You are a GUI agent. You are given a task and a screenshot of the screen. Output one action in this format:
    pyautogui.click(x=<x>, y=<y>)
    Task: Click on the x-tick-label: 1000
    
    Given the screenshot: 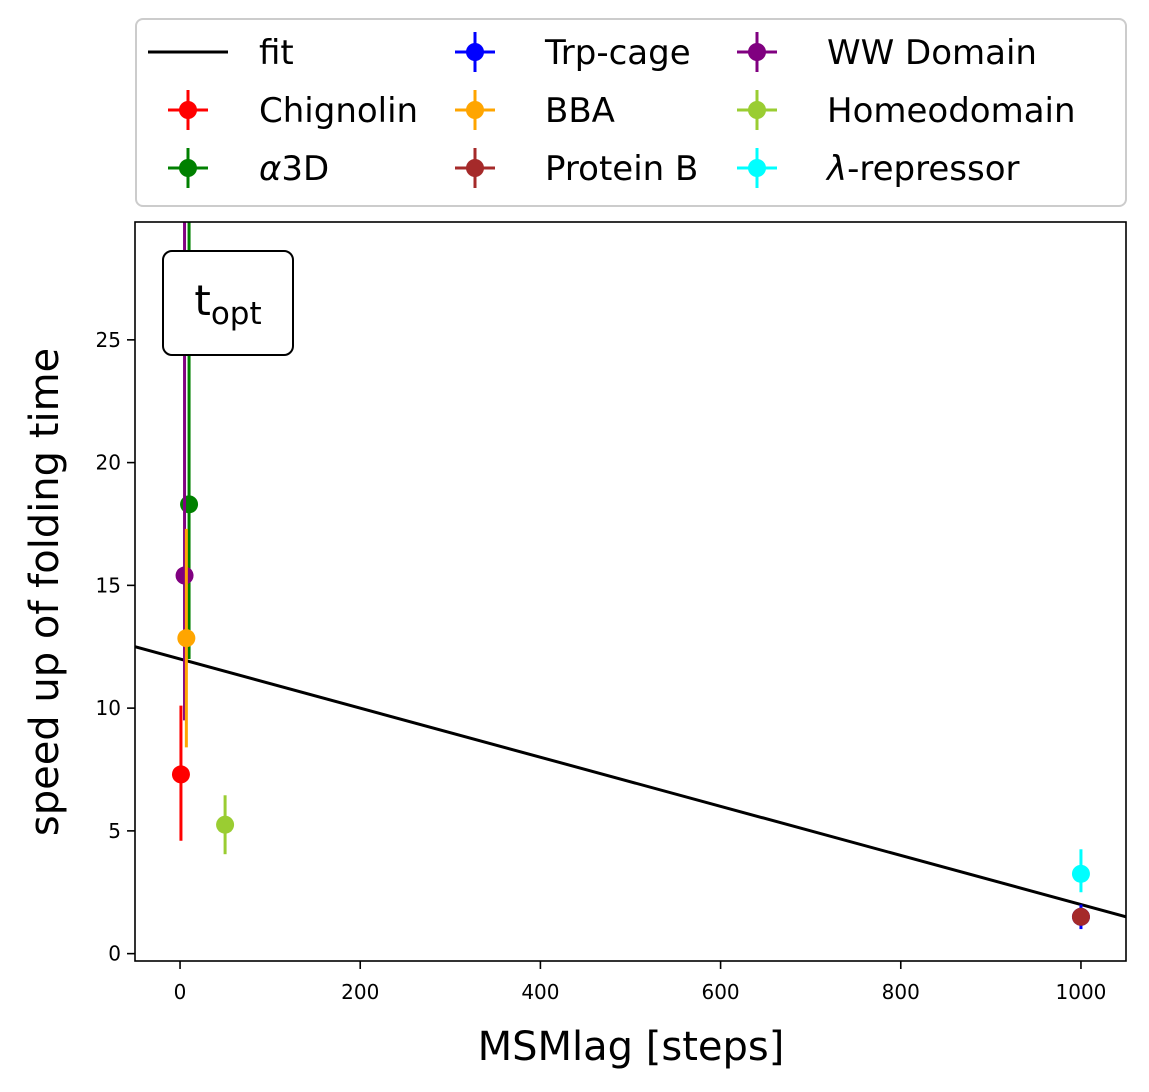 What is the action you would take?
    pyautogui.click(x=1081, y=992)
    